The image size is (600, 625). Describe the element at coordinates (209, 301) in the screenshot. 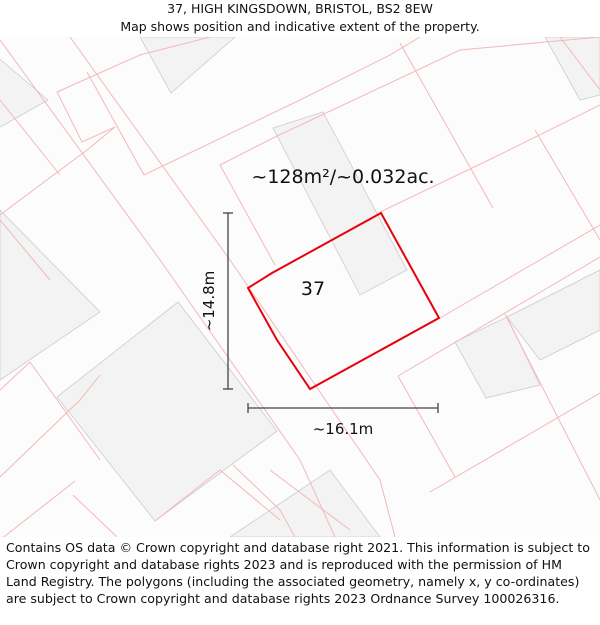

I see `height-dimension-label: ~14.8m` at that location.